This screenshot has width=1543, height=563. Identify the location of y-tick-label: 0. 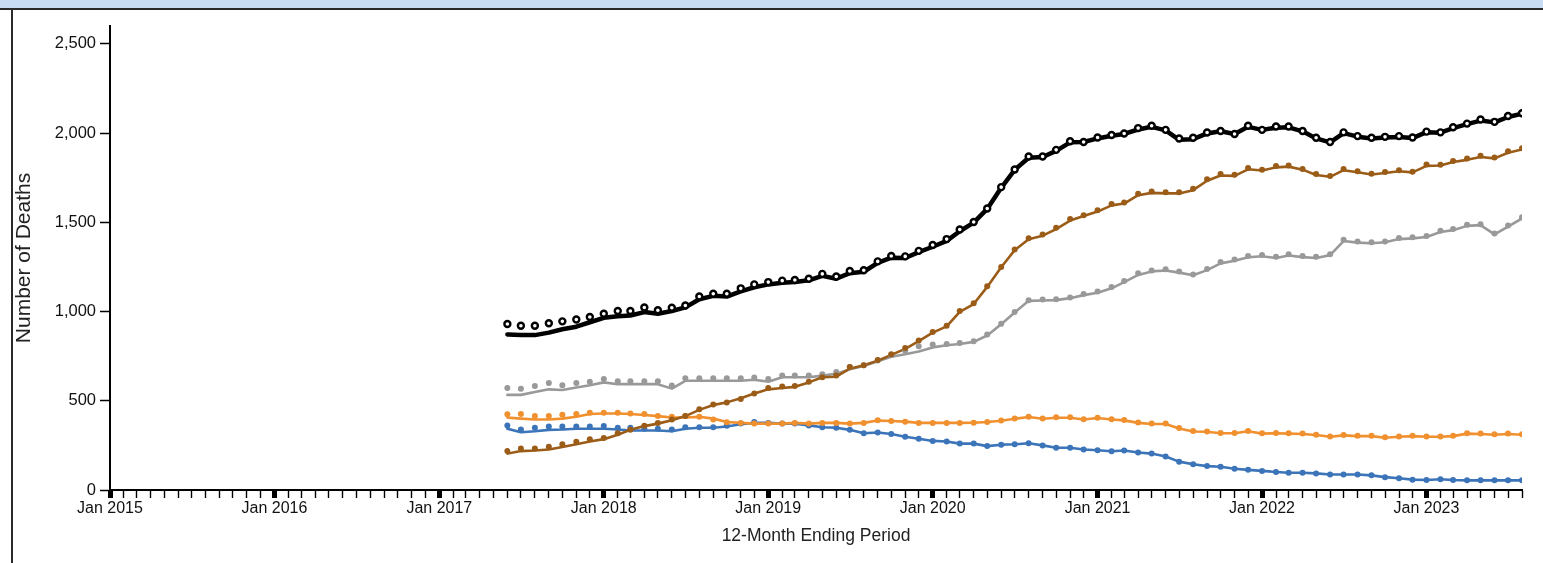
(91, 488).